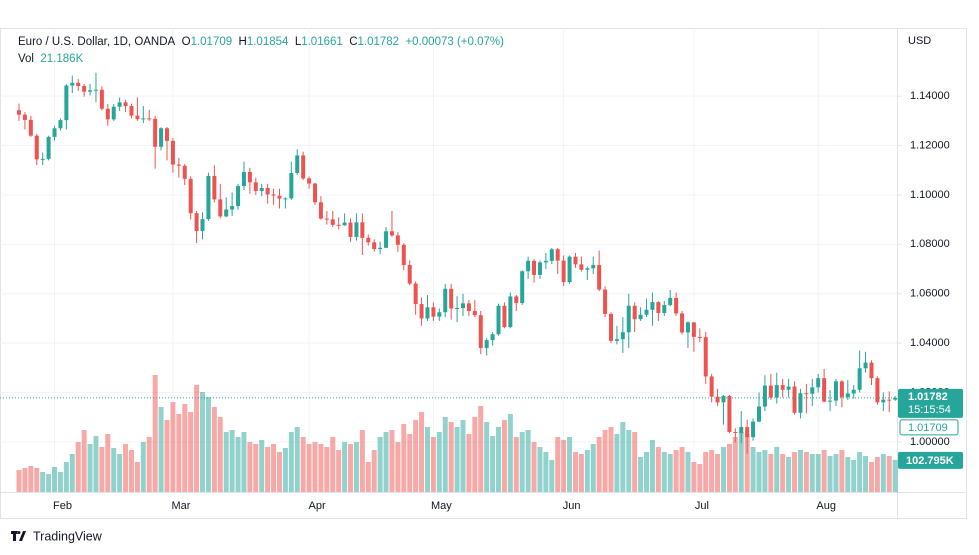 The height and width of the screenshot is (555, 979). What do you see at coordinates (930, 461) in the screenshot?
I see `volume-badge-label: 102.795K` at bounding box center [930, 461].